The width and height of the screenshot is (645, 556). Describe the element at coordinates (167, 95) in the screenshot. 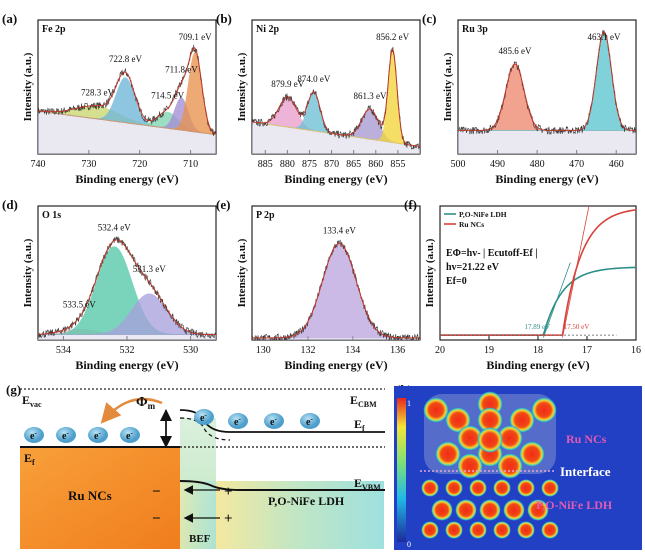

I see `peak-label-a-2: 714.5 eV` at that location.